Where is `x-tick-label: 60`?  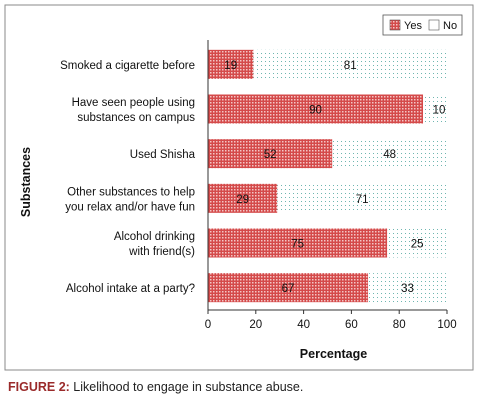
x-tick-label: 60 is located at coordinates (351, 325).